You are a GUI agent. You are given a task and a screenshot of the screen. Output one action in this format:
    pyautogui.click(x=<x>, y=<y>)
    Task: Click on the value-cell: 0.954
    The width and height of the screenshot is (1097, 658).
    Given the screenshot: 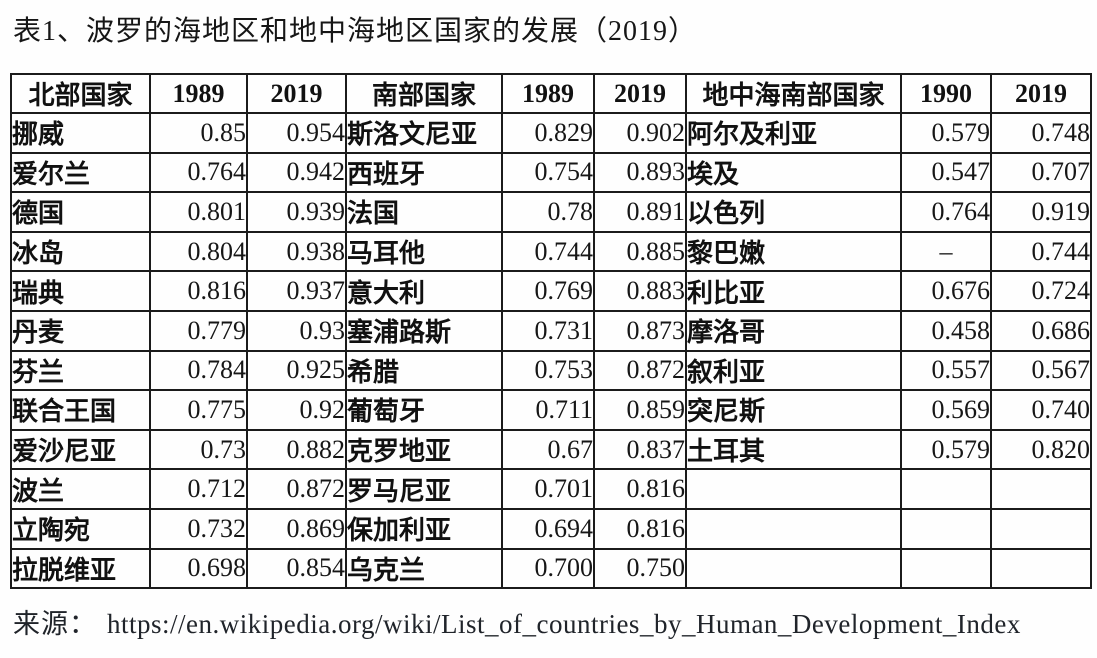 What is the action you would take?
    pyautogui.click(x=296, y=133)
    